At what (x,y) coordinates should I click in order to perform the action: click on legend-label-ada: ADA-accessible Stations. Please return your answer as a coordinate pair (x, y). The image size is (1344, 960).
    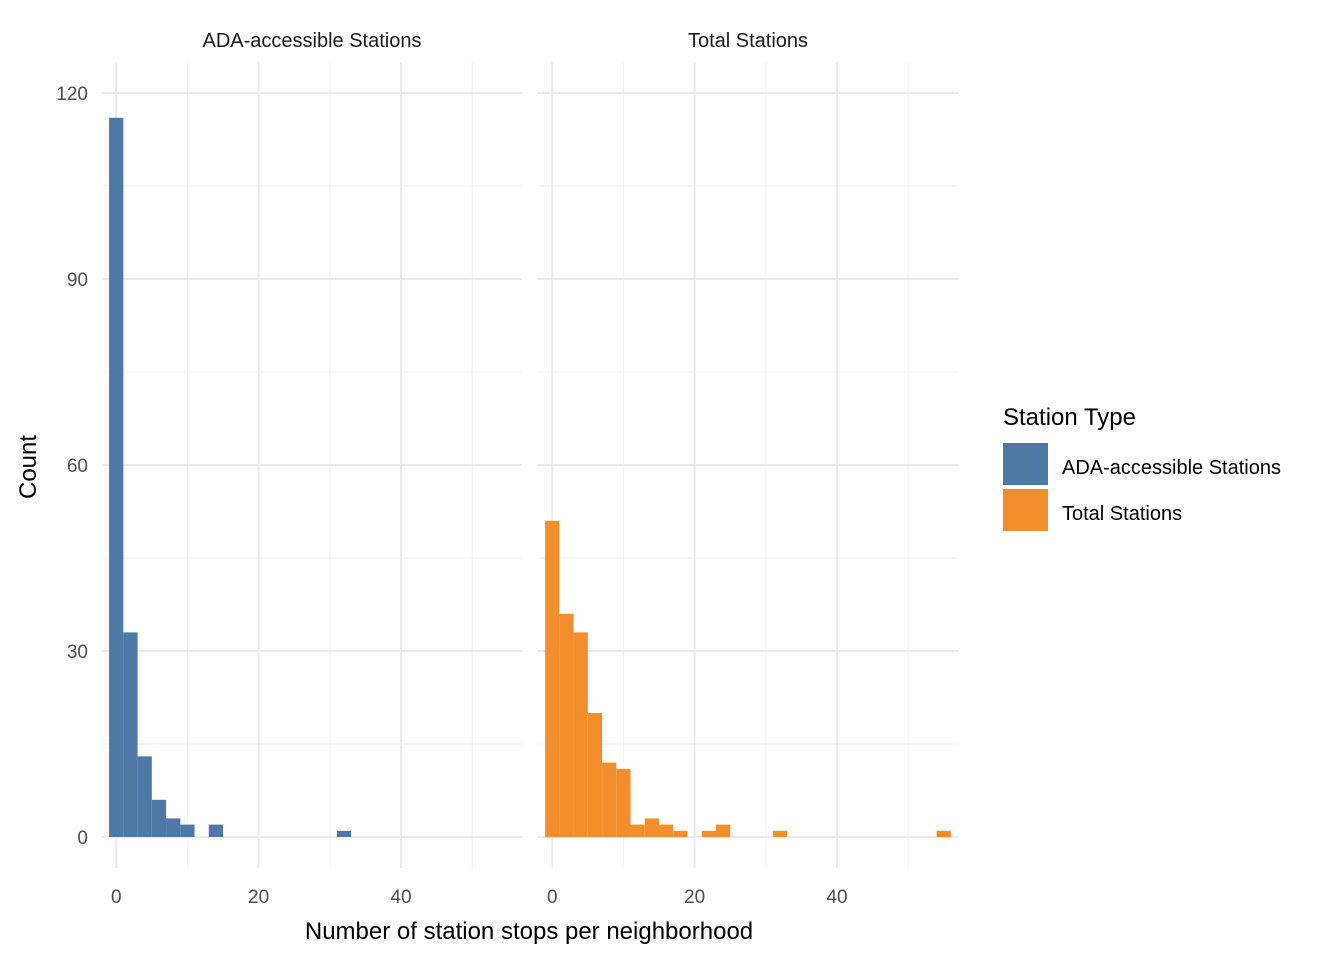
    Looking at the image, I should click on (1171, 468).